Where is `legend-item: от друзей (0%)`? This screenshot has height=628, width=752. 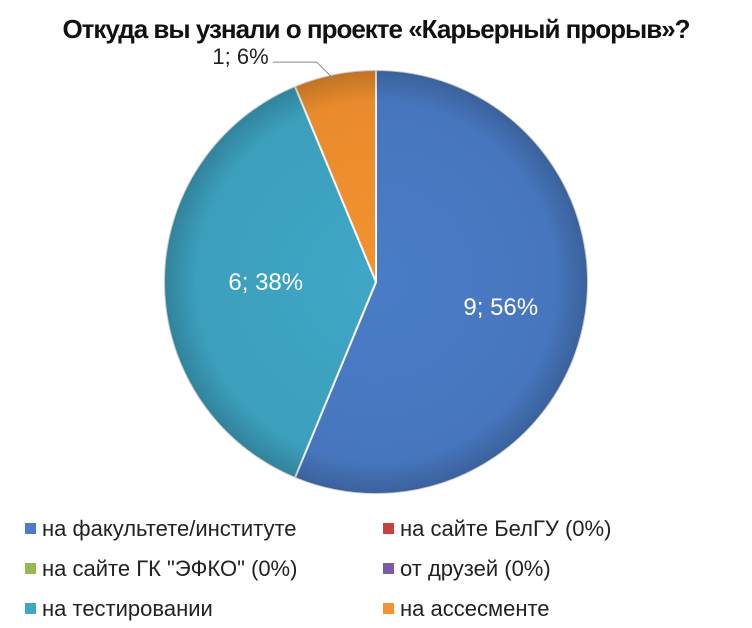 legend-item: от друзей (0%) is located at coordinates (467, 569).